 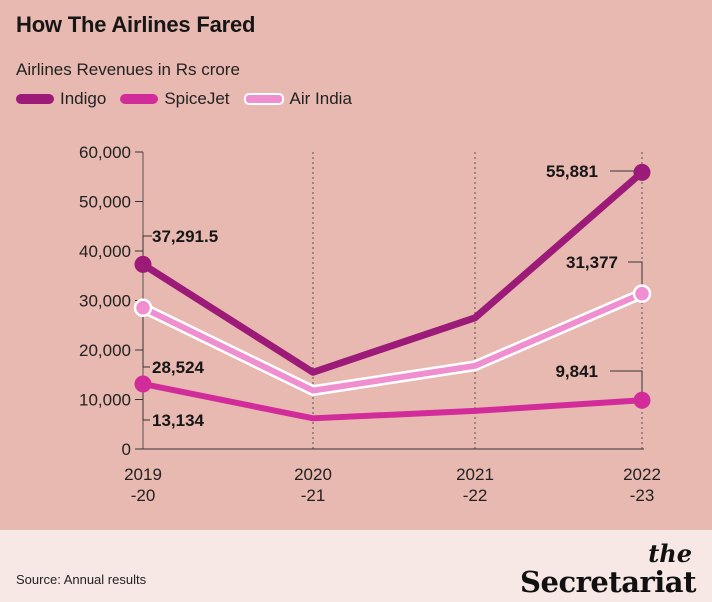 What do you see at coordinates (263, 99) in the screenshot?
I see `legend-swatch-air-india` at bounding box center [263, 99].